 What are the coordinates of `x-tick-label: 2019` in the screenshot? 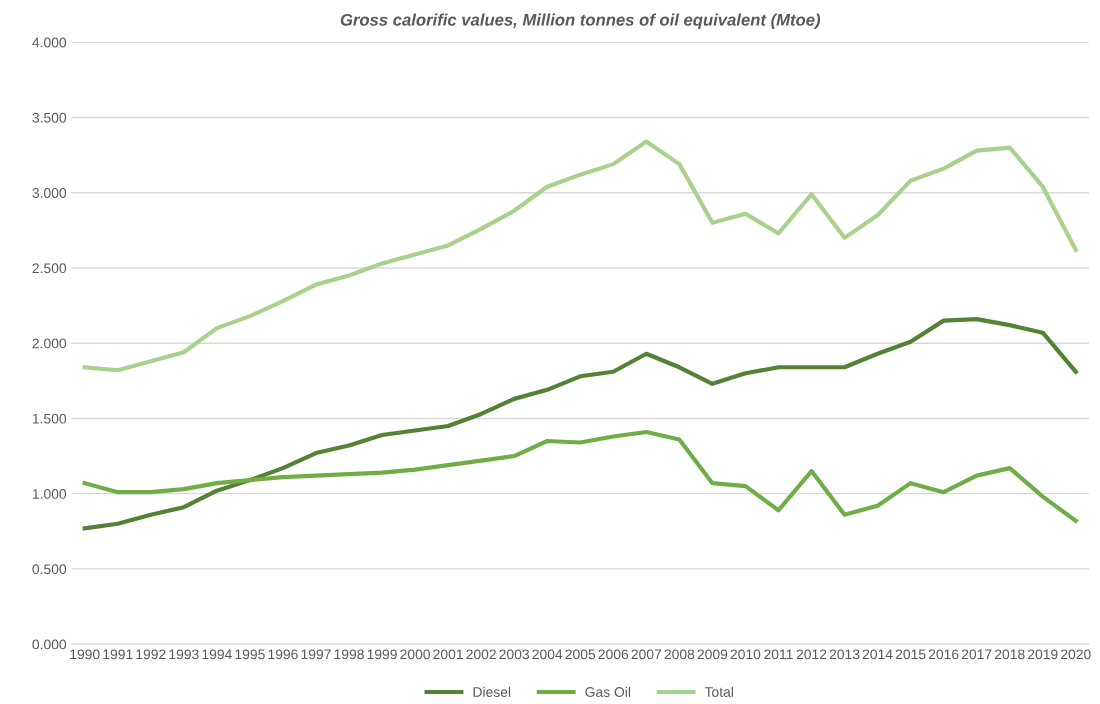 It's located at (1043, 654).